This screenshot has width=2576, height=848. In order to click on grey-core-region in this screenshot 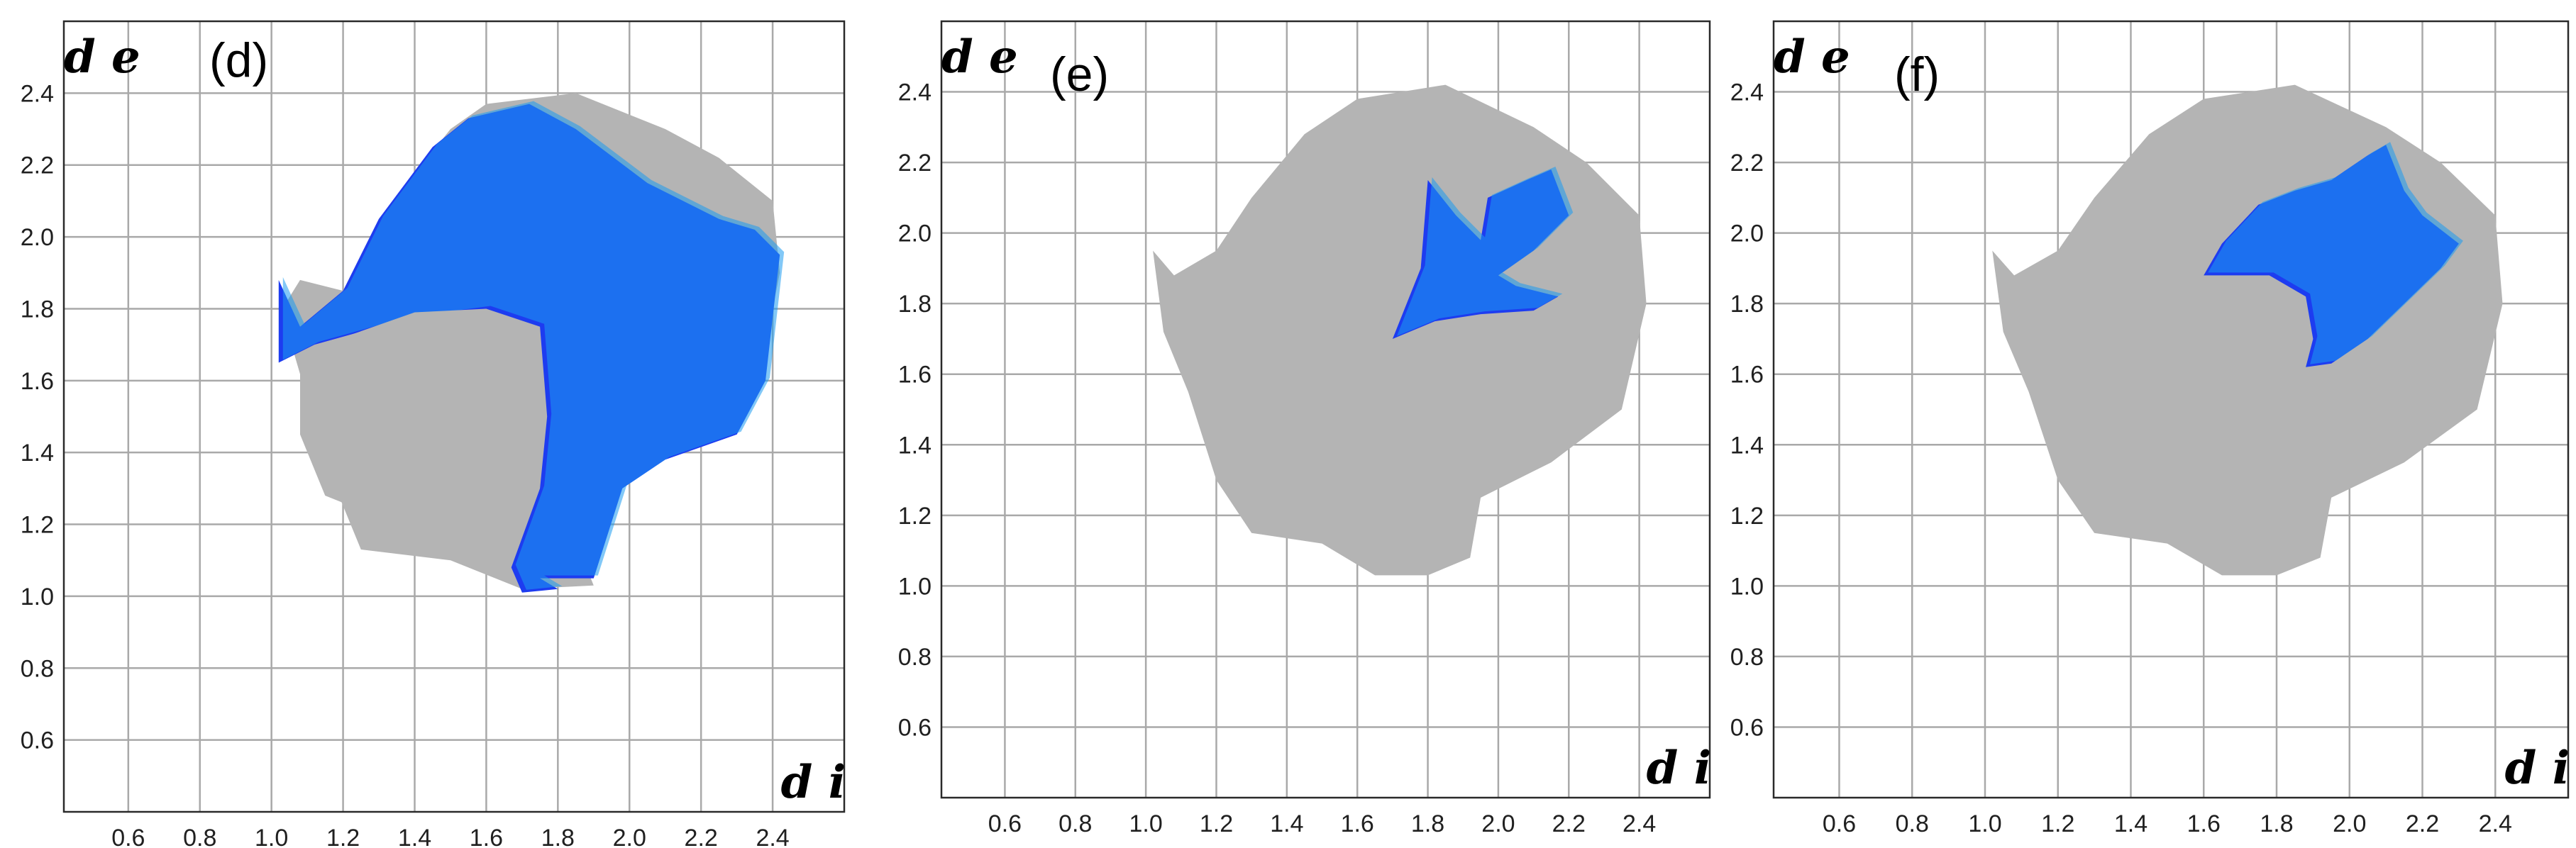, I will do `click(416, 417)`.